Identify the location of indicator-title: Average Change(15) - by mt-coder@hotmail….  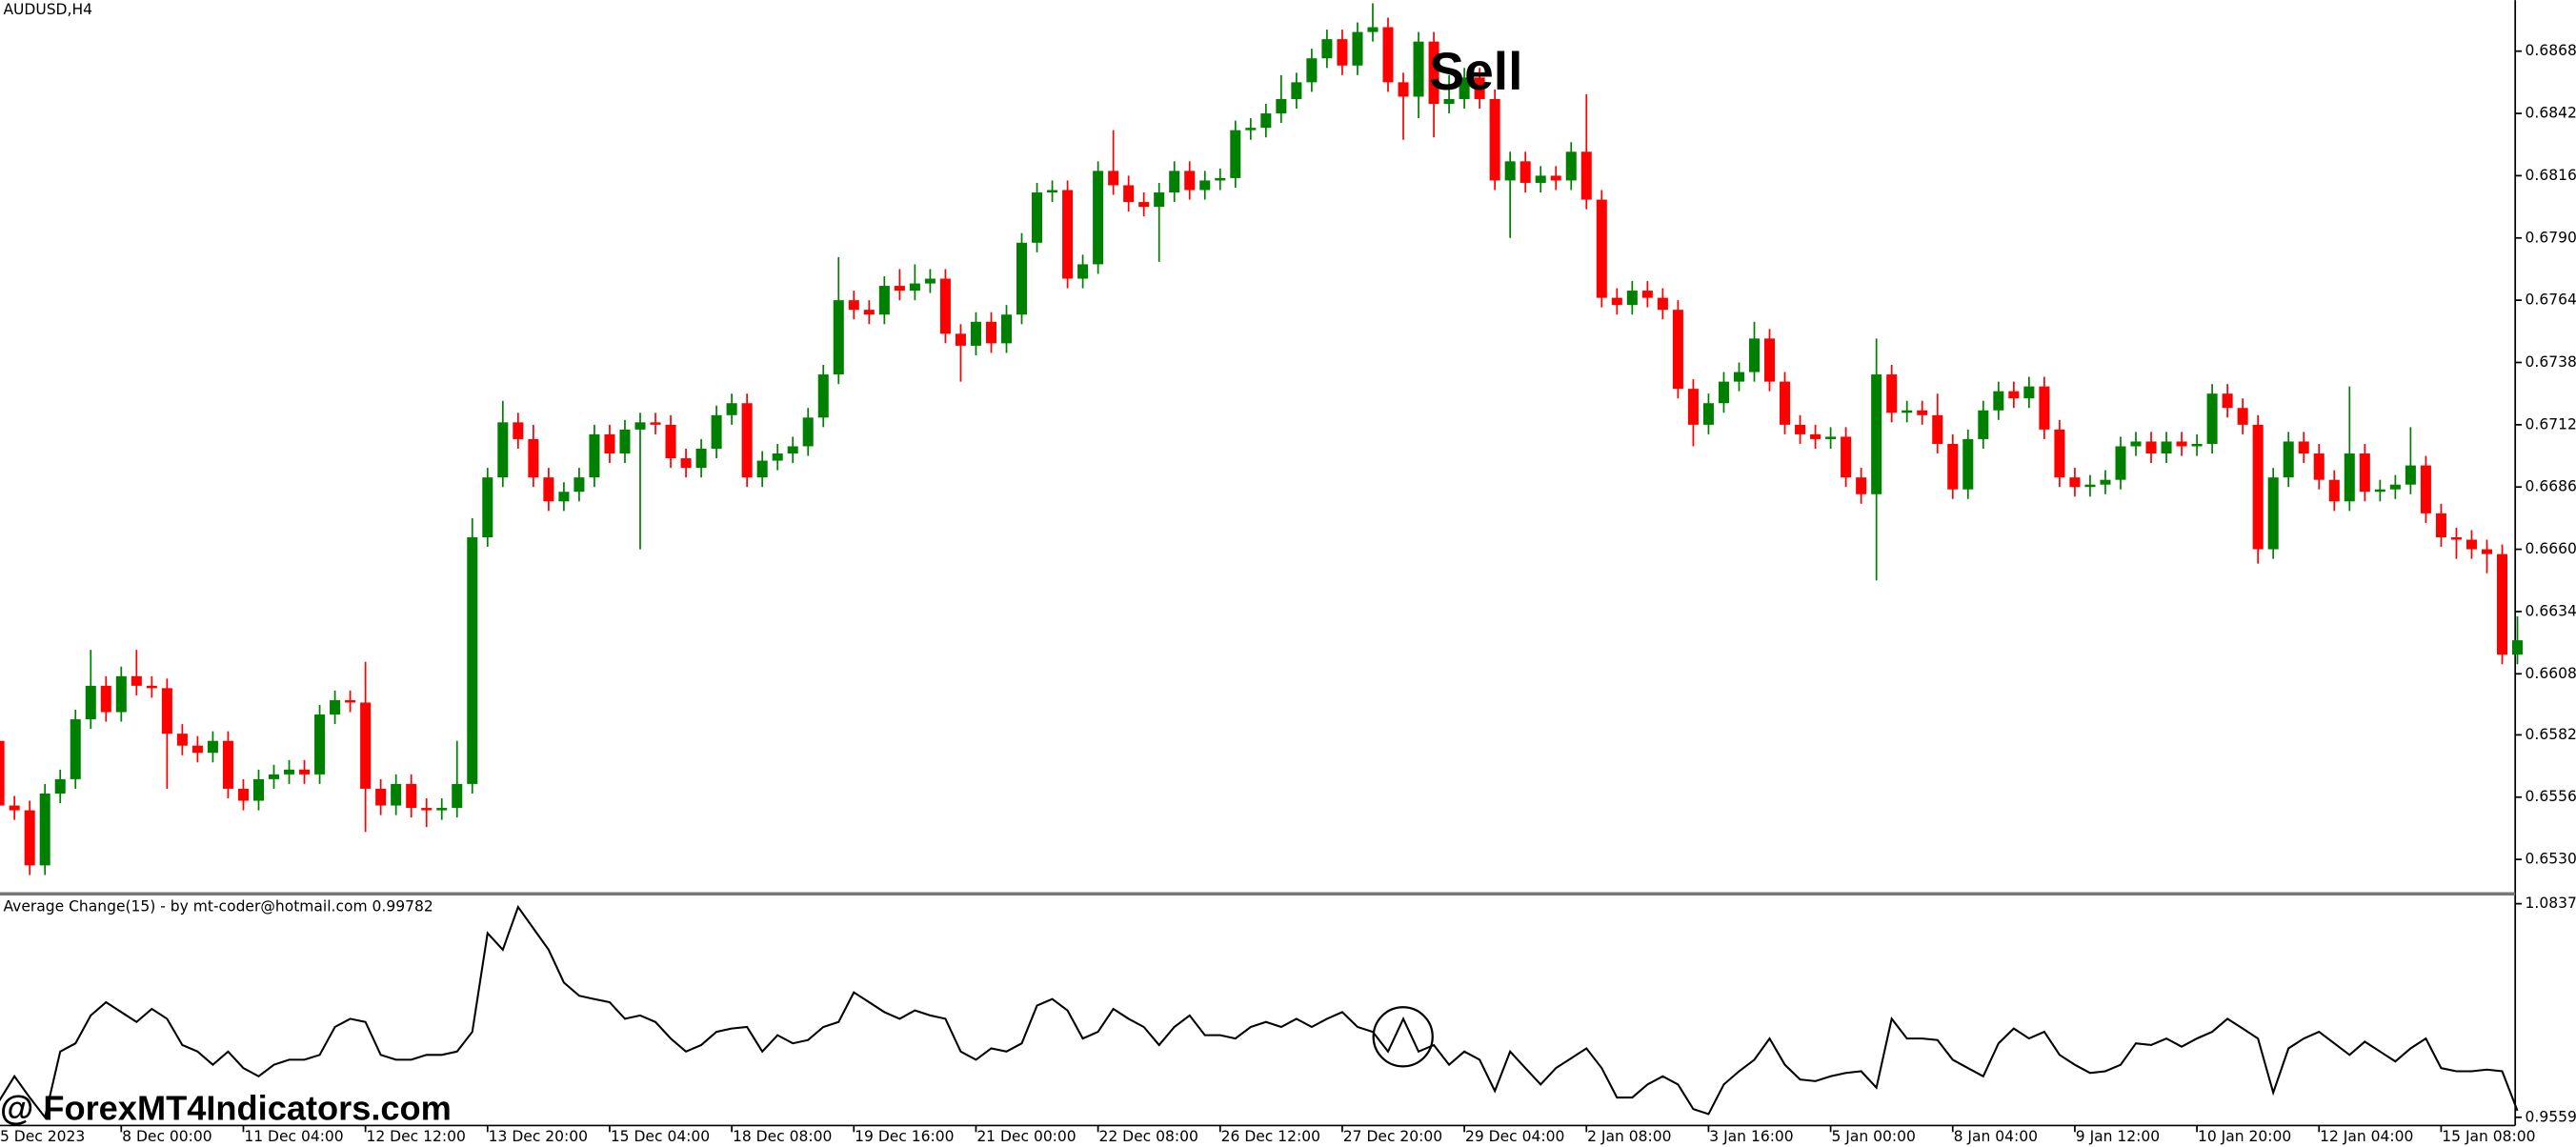
(218, 907).